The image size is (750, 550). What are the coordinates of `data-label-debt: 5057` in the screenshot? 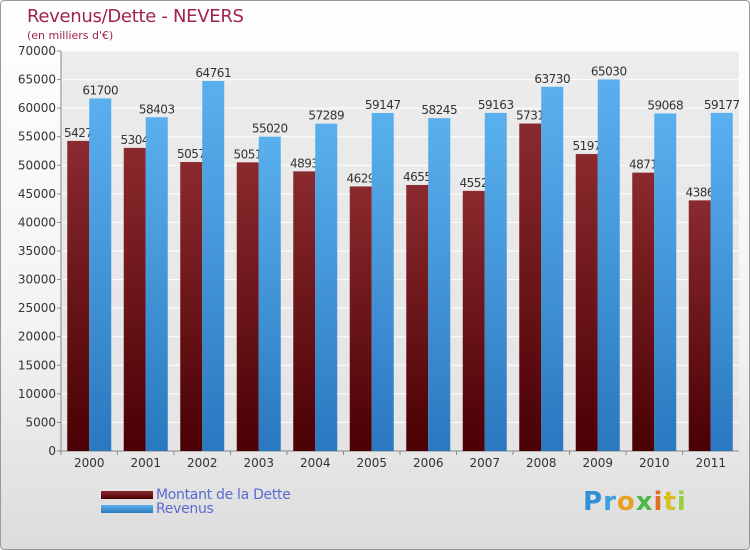 It's located at (191, 154).